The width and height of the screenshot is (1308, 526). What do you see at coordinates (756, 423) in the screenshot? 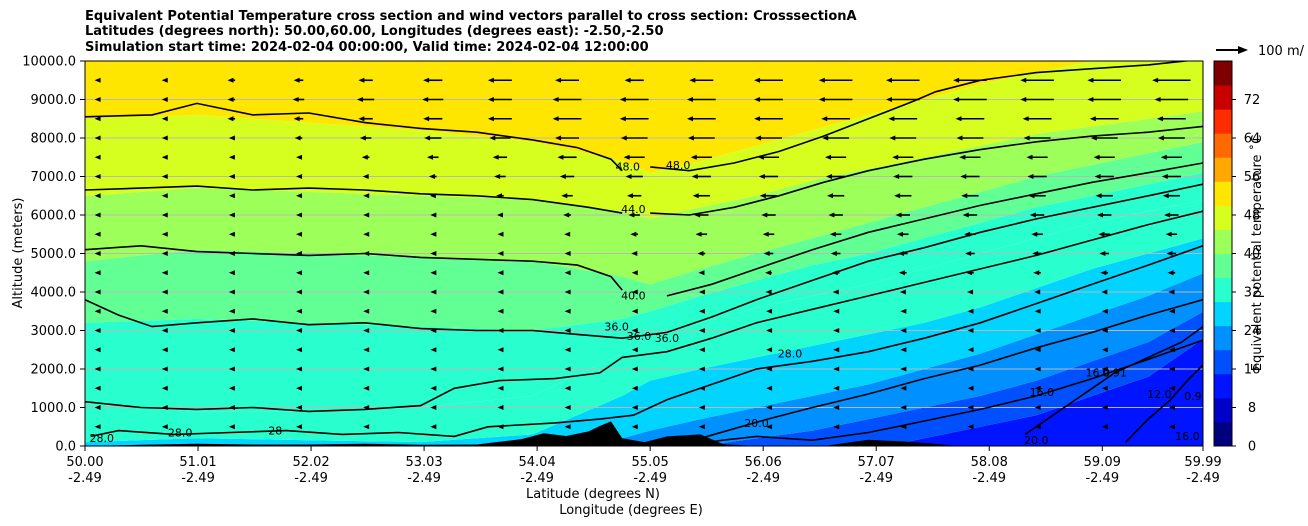
I see `contour-label: 20.0` at bounding box center [756, 423].